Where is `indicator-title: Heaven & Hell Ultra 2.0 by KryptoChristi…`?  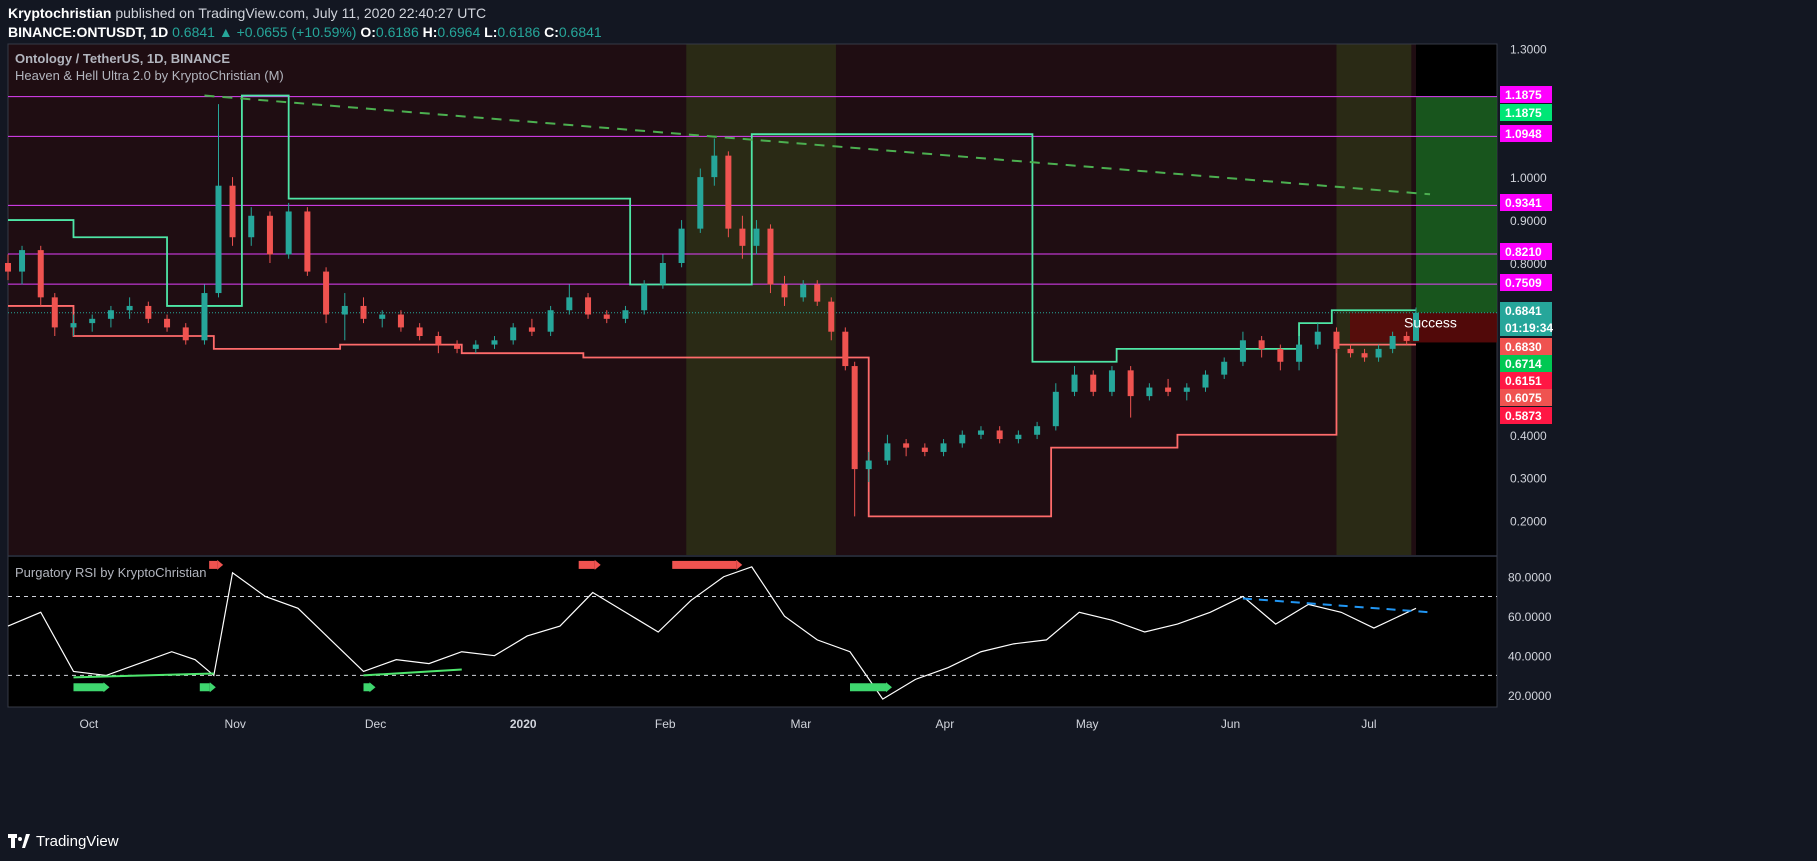 indicator-title: Heaven & Hell Ultra 2.0 by KryptoChristi… is located at coordinates (149, 75).